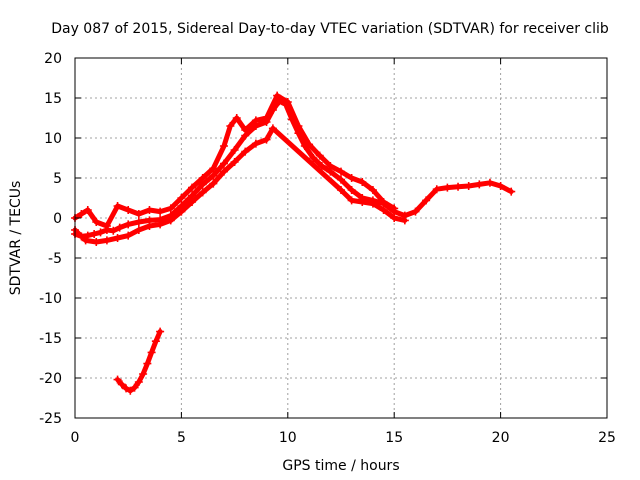  I want to click on y-tick-label: 5, so click(57, 179).